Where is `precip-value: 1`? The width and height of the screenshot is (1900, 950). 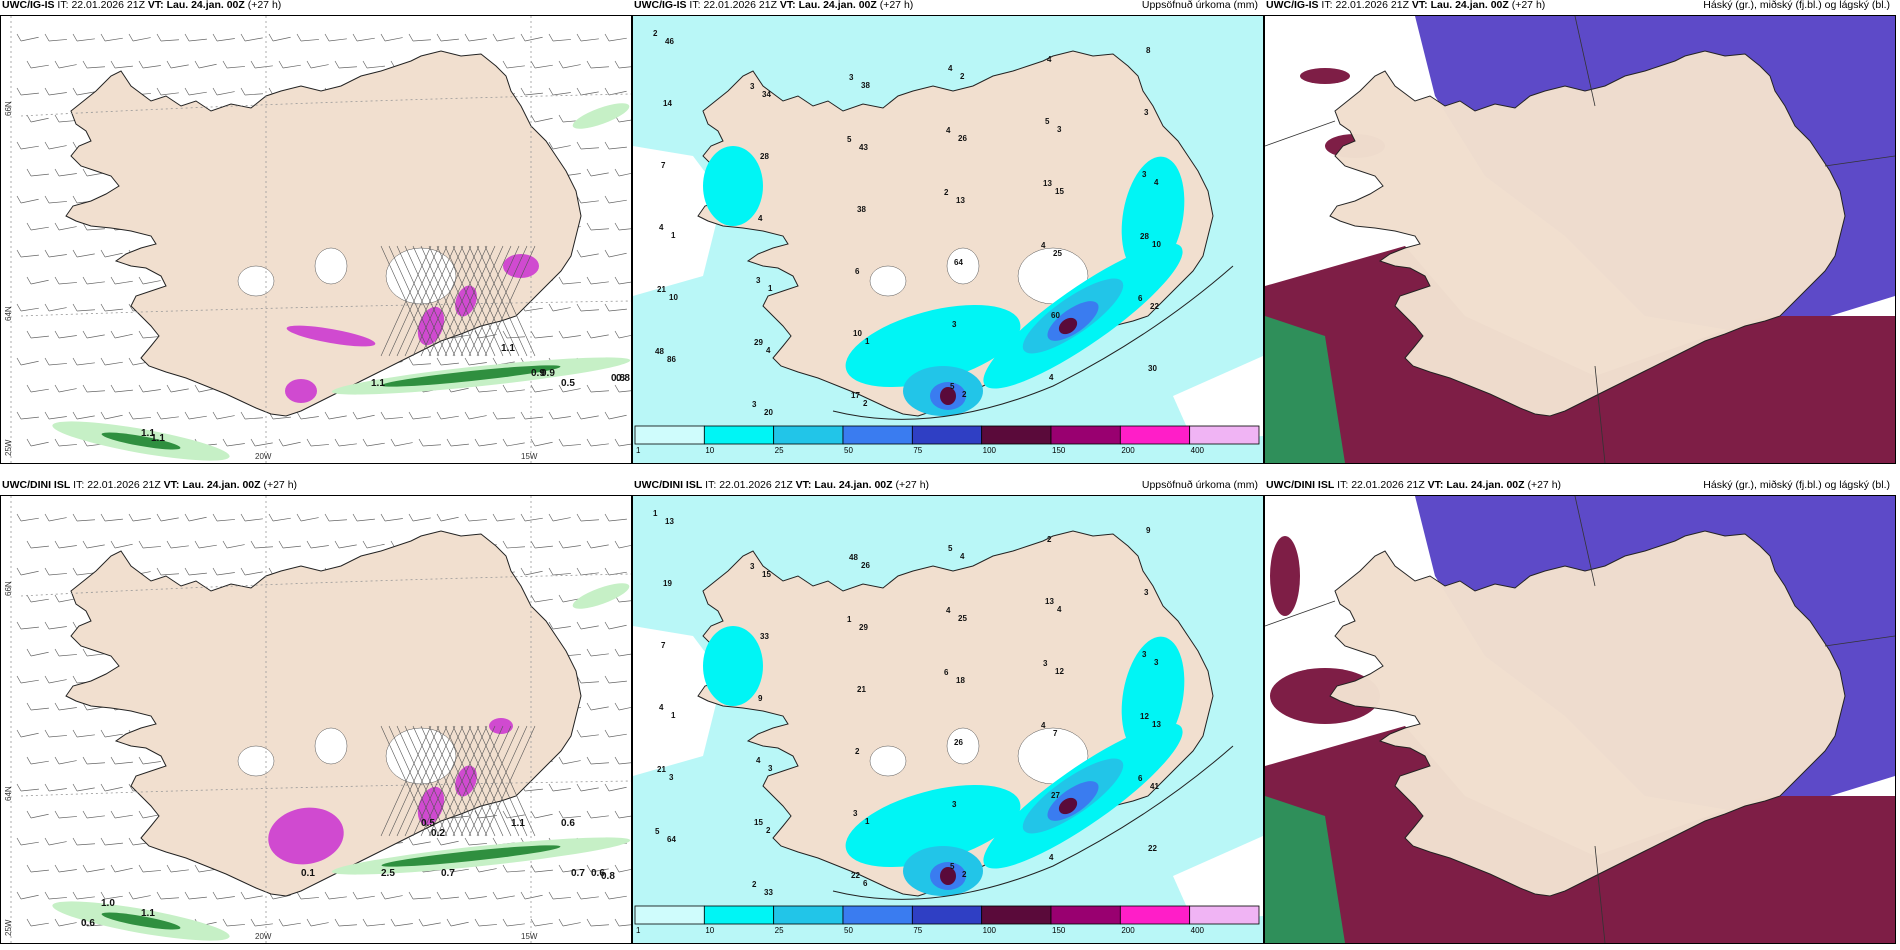 precip-value: 1 is located at coordinates (770, 288).